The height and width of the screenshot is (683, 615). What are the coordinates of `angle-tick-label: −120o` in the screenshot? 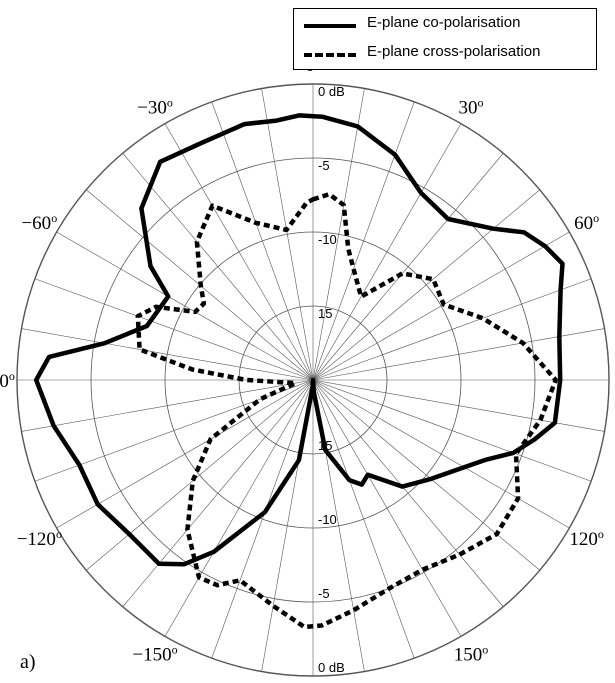 It's located at (39, 538).